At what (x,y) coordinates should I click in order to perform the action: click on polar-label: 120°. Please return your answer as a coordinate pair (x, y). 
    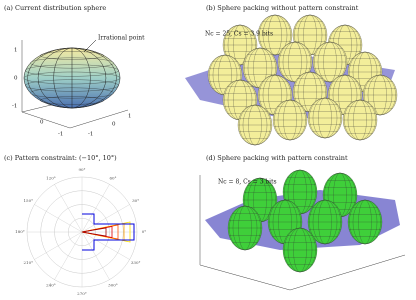
    Looking at the image, I should click on (51, 177).